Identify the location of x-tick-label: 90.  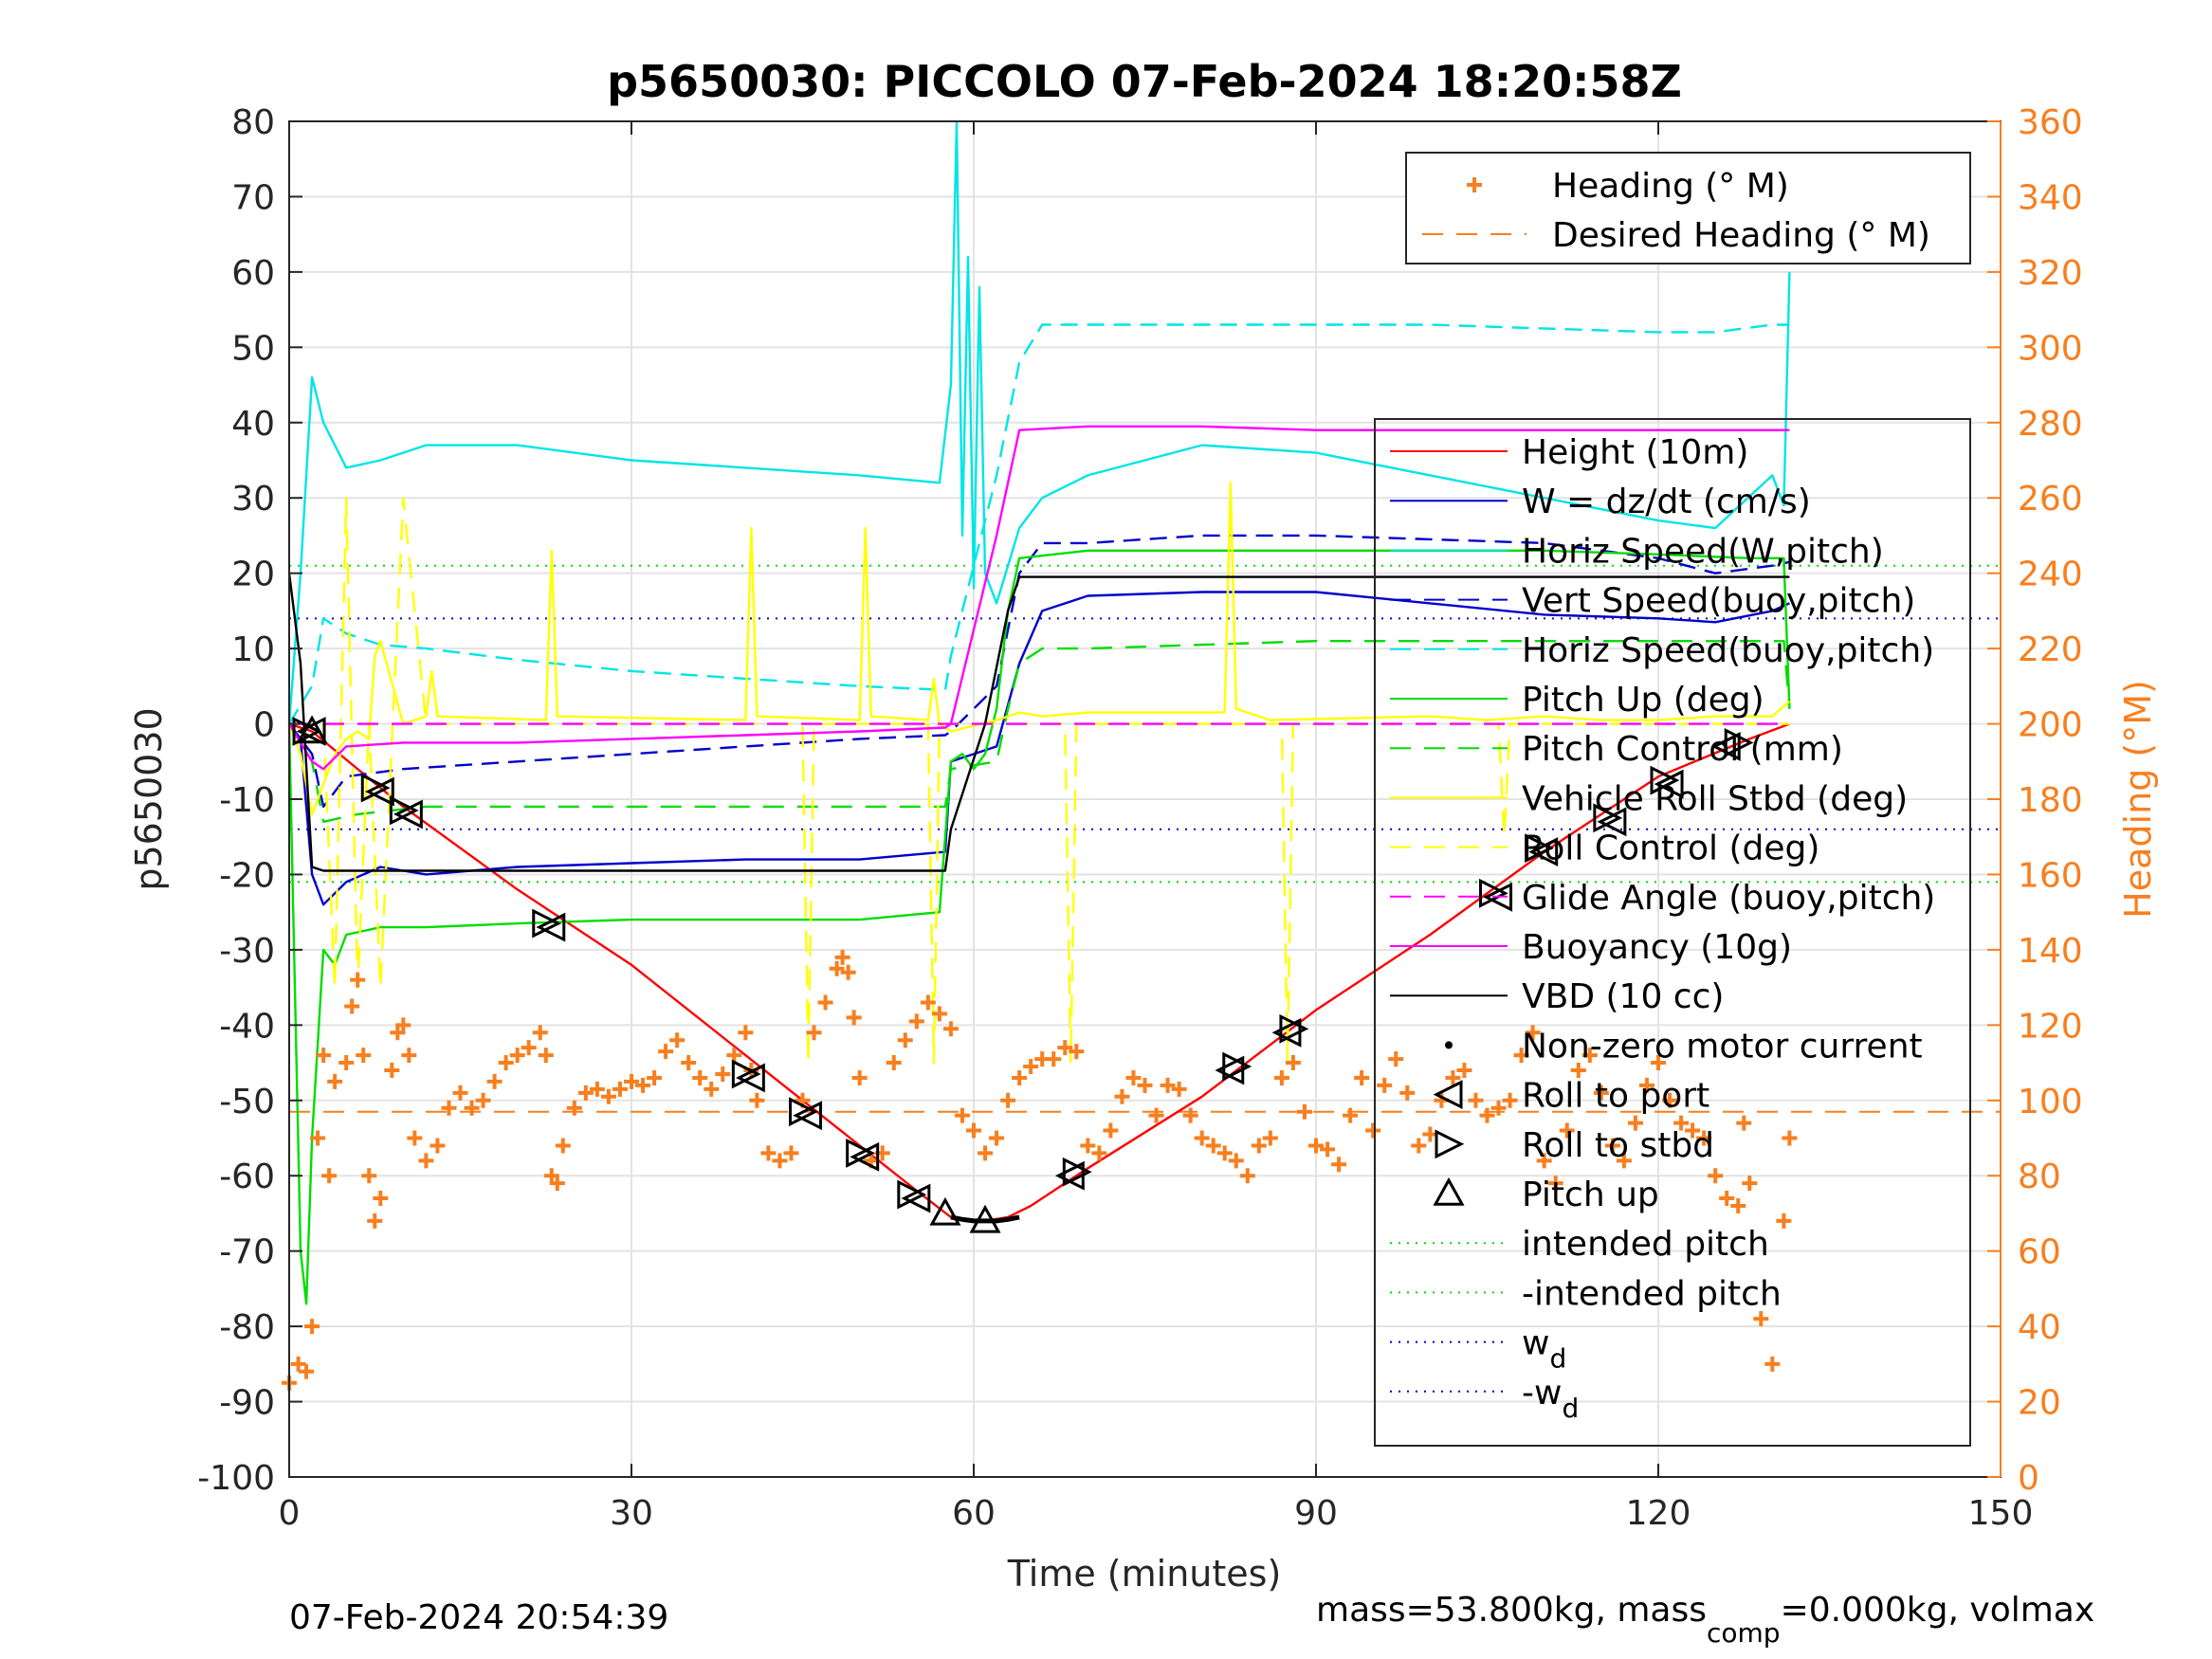
(1316, 1513).